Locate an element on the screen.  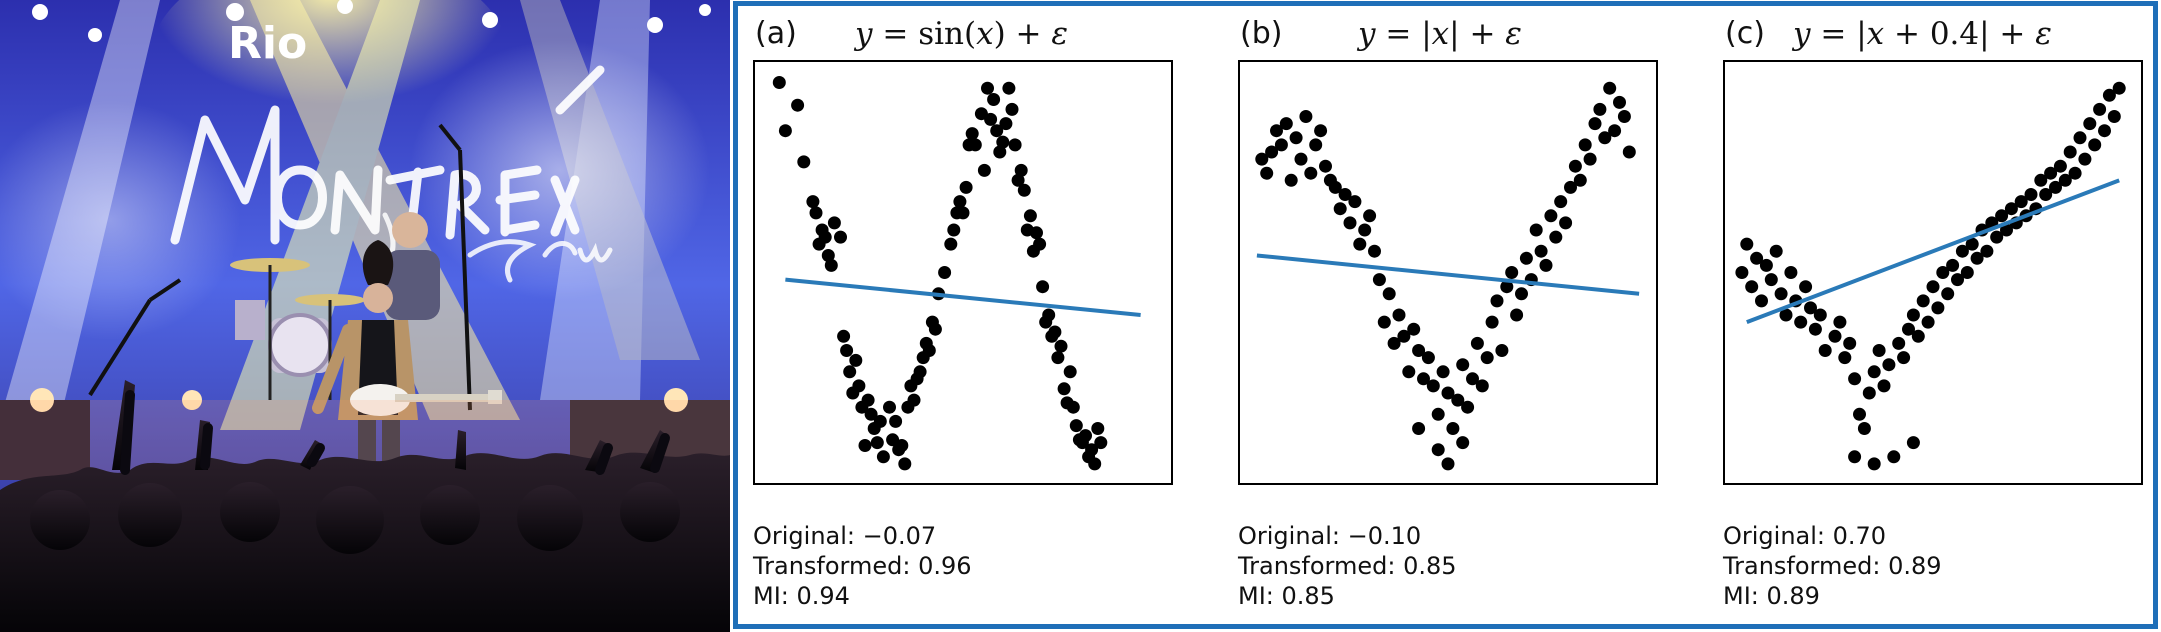
mic-stands is located at coordinates (280, 267).